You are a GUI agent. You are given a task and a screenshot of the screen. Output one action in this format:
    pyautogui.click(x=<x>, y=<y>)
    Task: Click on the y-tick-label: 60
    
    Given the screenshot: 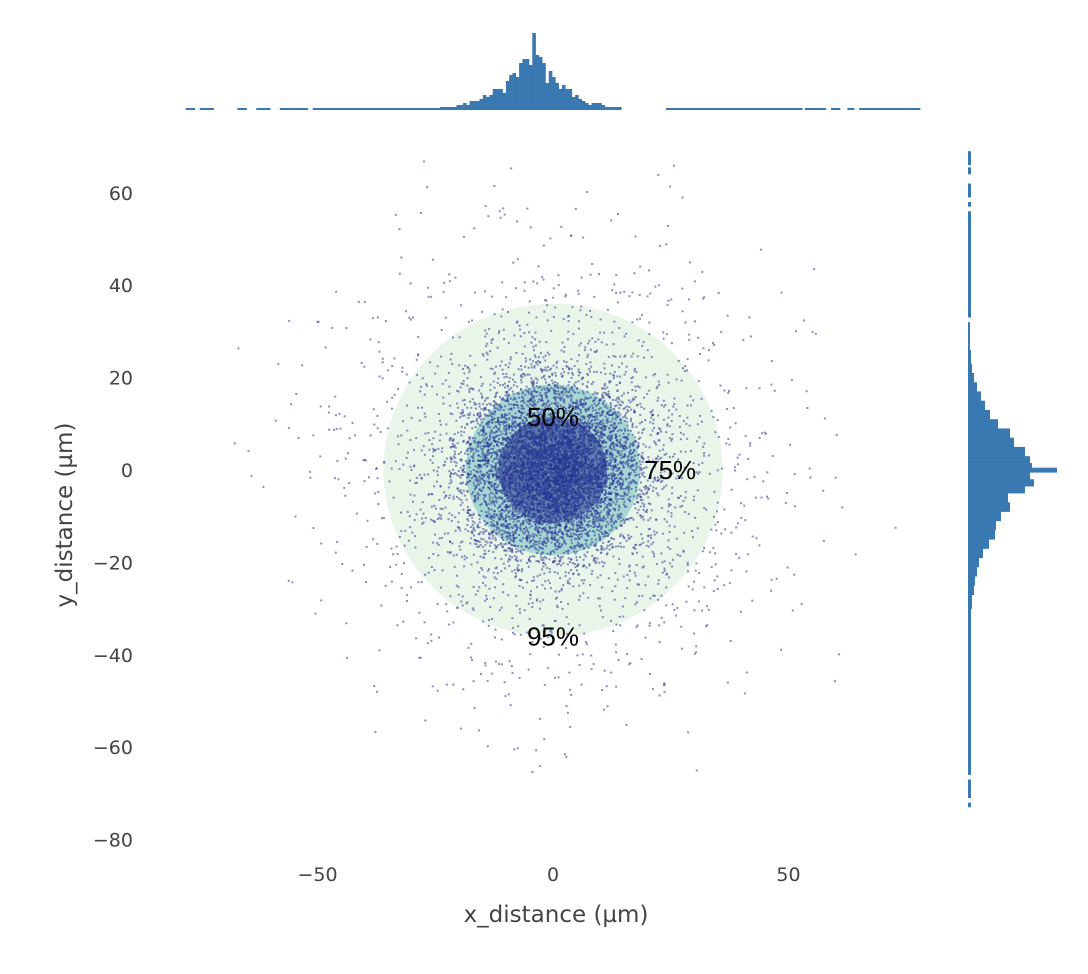 What is the action you would take?
    pyautogui.click(x=121, y=194)
    